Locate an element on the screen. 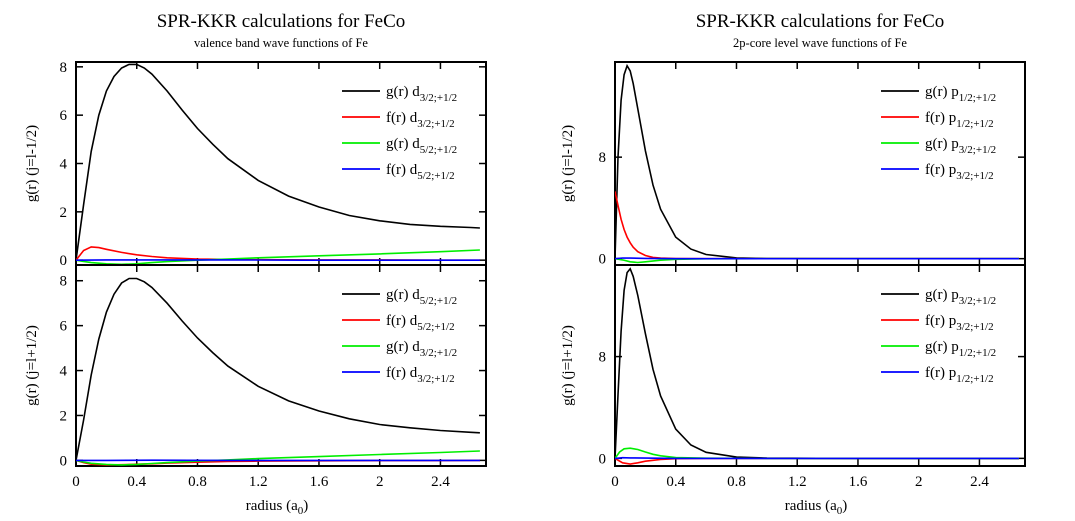  legend-entry-1: g(r) d5/2;+1/2 is located at coordinates (399, 297).